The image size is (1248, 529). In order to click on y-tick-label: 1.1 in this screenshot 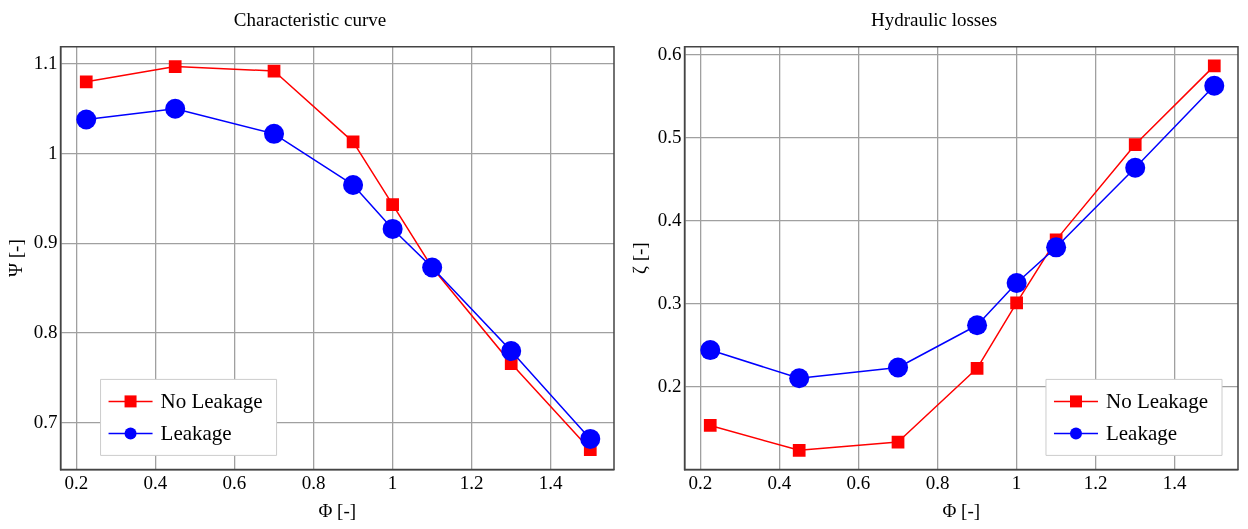, I will do `click(45, 62)`.